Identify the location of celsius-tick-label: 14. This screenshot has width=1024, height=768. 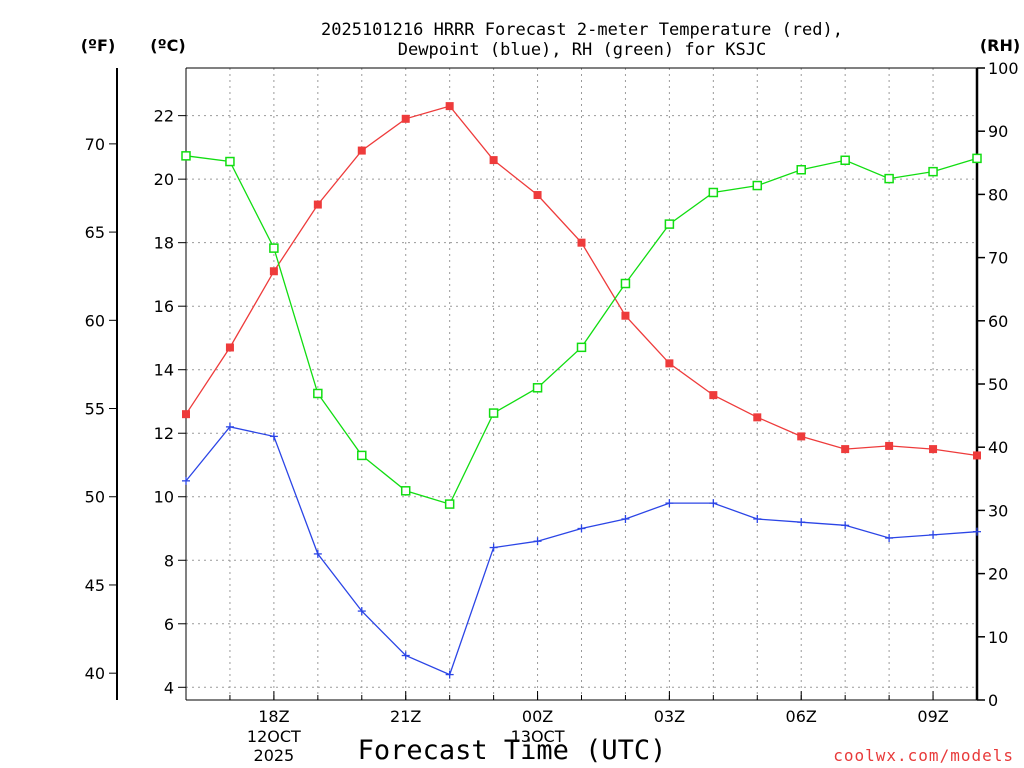
(164, 370).